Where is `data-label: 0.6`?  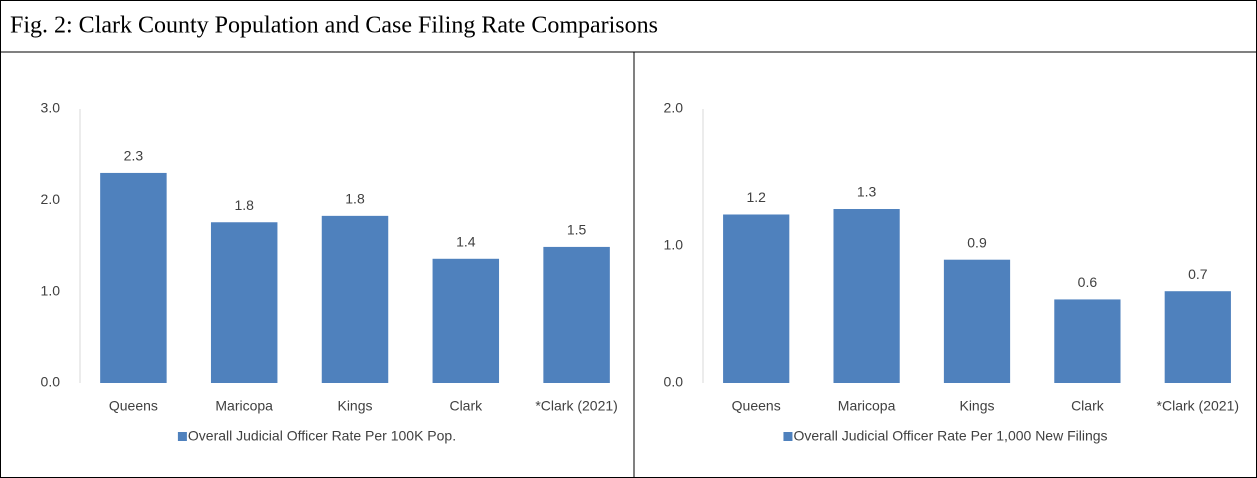
data-label: 0.6 is located at coordinates (1088, 282).